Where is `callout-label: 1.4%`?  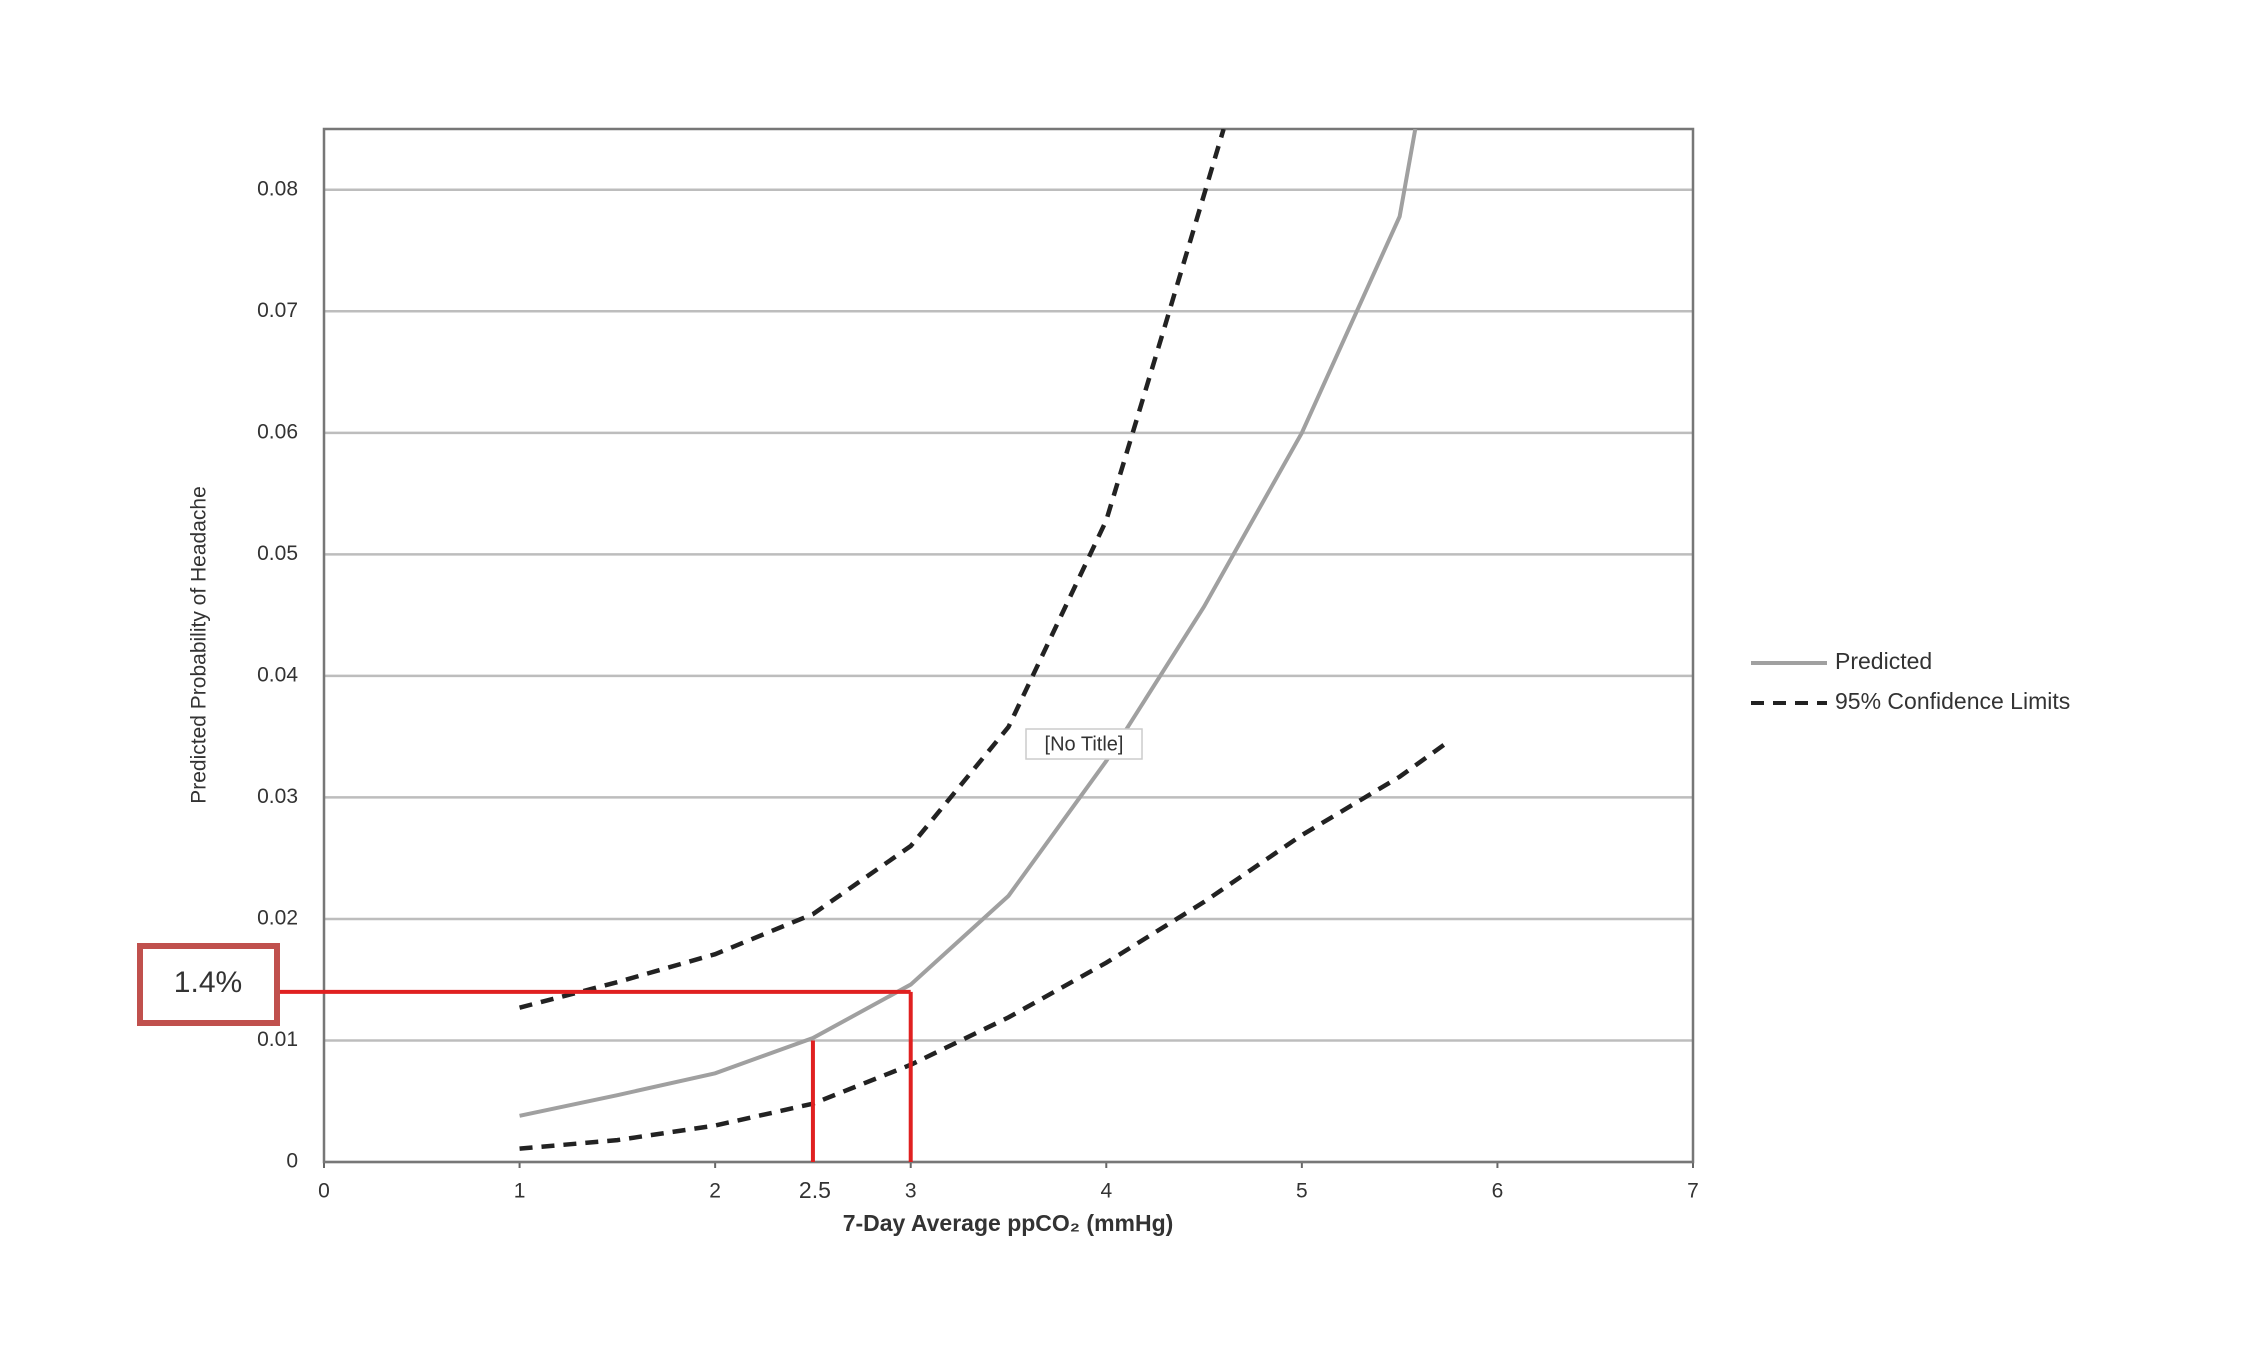
callout-label: 1.4% is located at coordinates (208, 982).